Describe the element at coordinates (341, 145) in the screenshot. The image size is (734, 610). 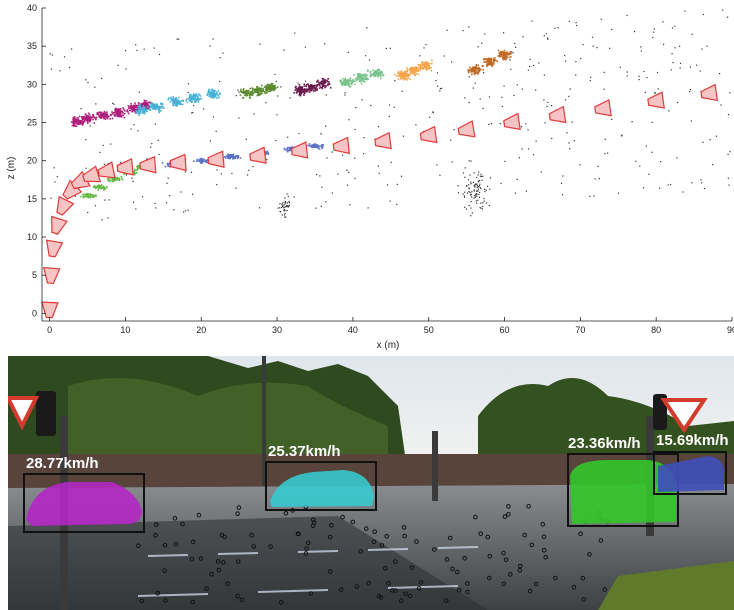
I see `camera-frustum` at that location.